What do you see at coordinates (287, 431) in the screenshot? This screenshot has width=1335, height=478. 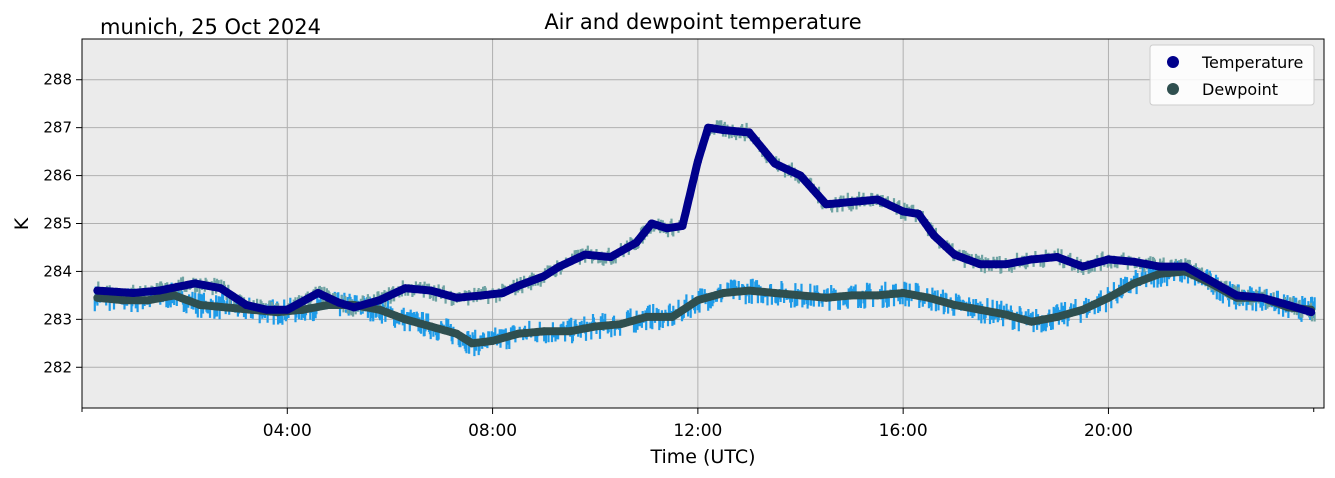 I see `x-tick-label: 04:00` at bounding box center [287, 431].